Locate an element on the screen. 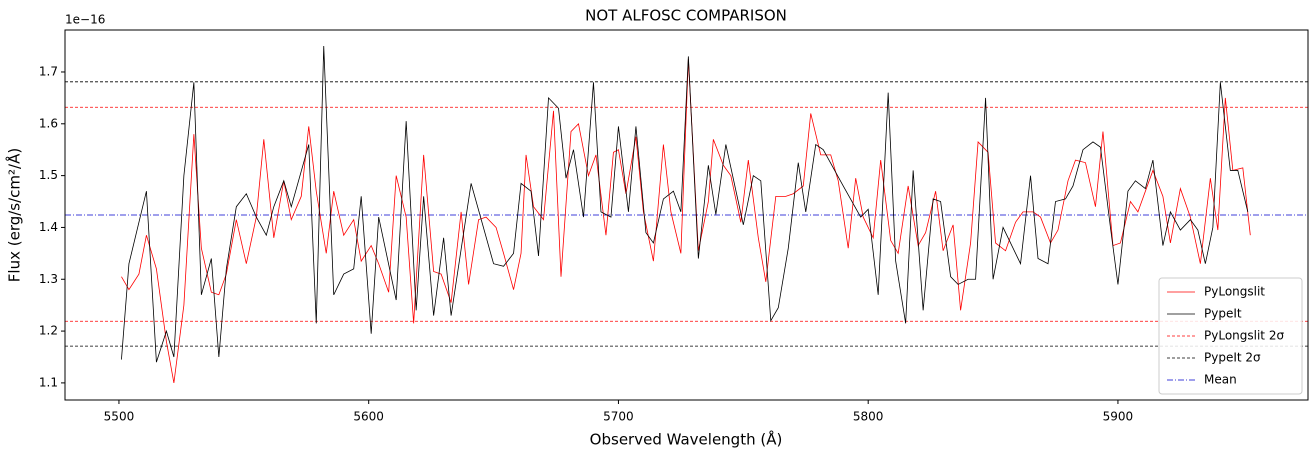 Image resolution: width=1313 pixels, height=454 pixels. x-tick-label: 5600 is located at coordinates (368, 417).